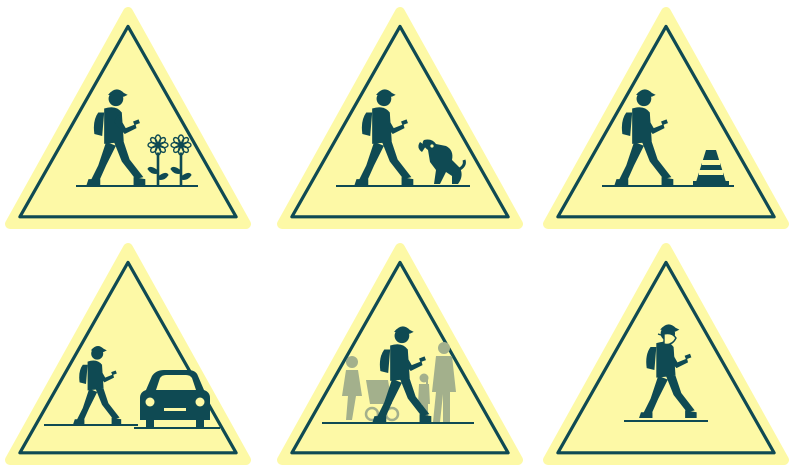 The width and height of the screenshot is (800, 470). I want to click on sign-cone, so click(666, 118).